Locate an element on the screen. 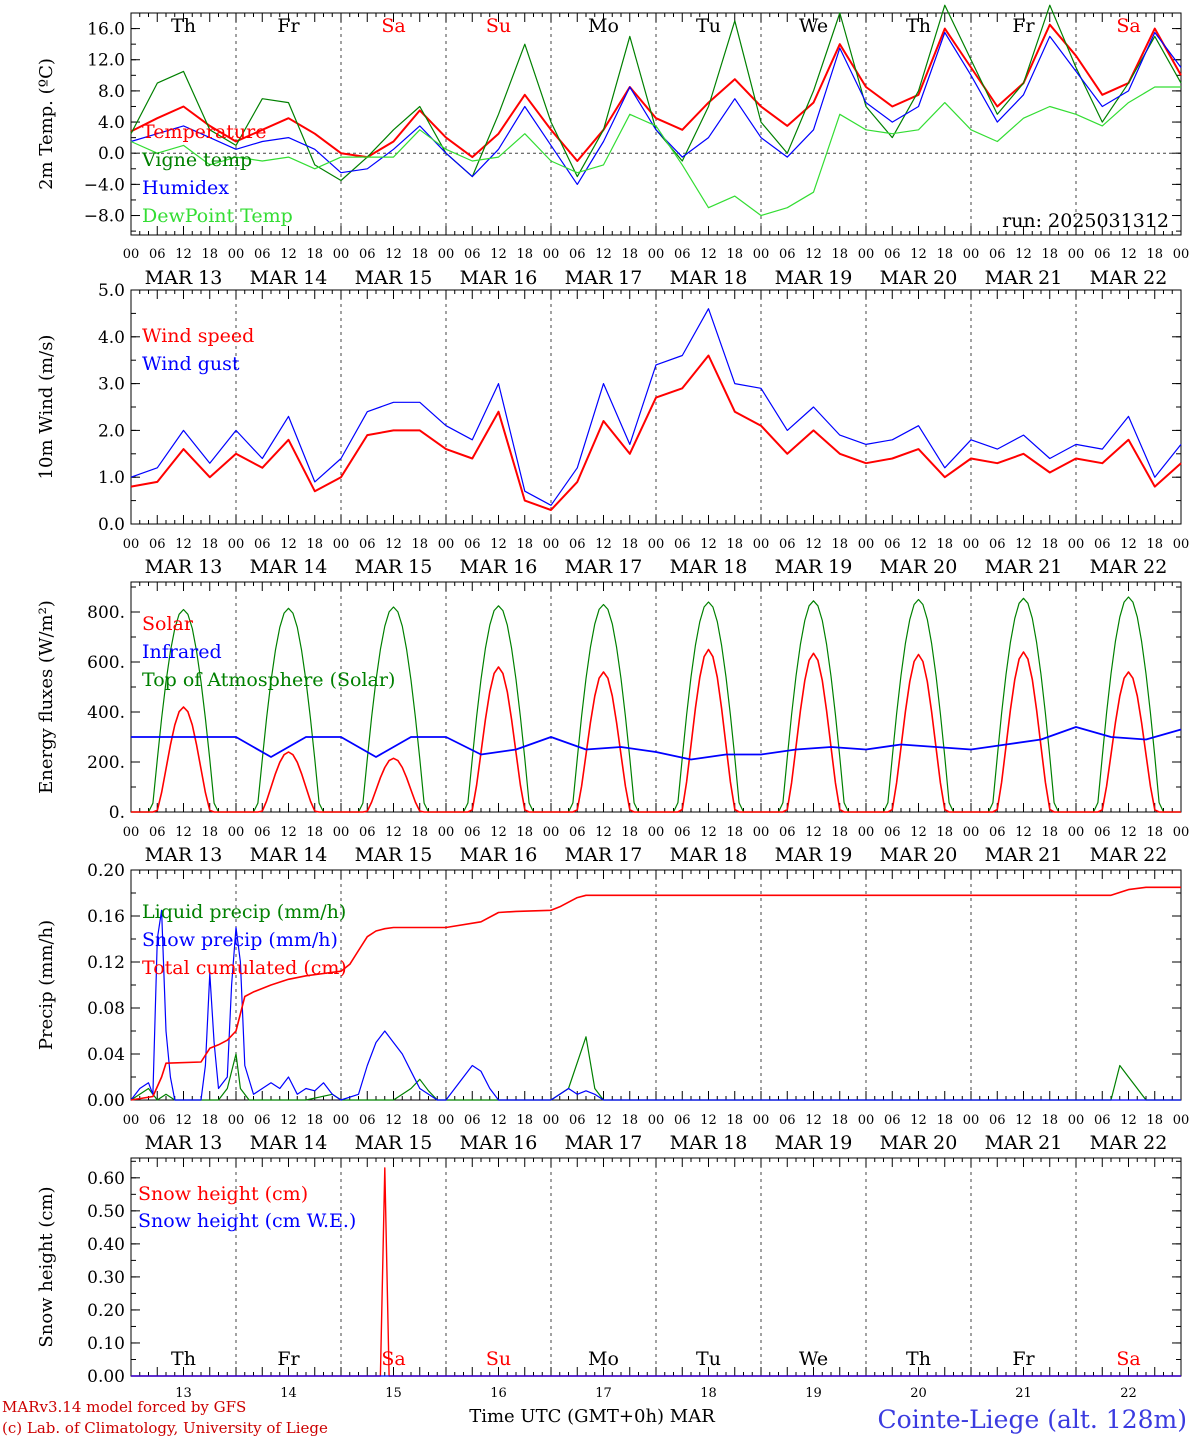  day-number-label: 18 is located at coordinates (708, 1393).